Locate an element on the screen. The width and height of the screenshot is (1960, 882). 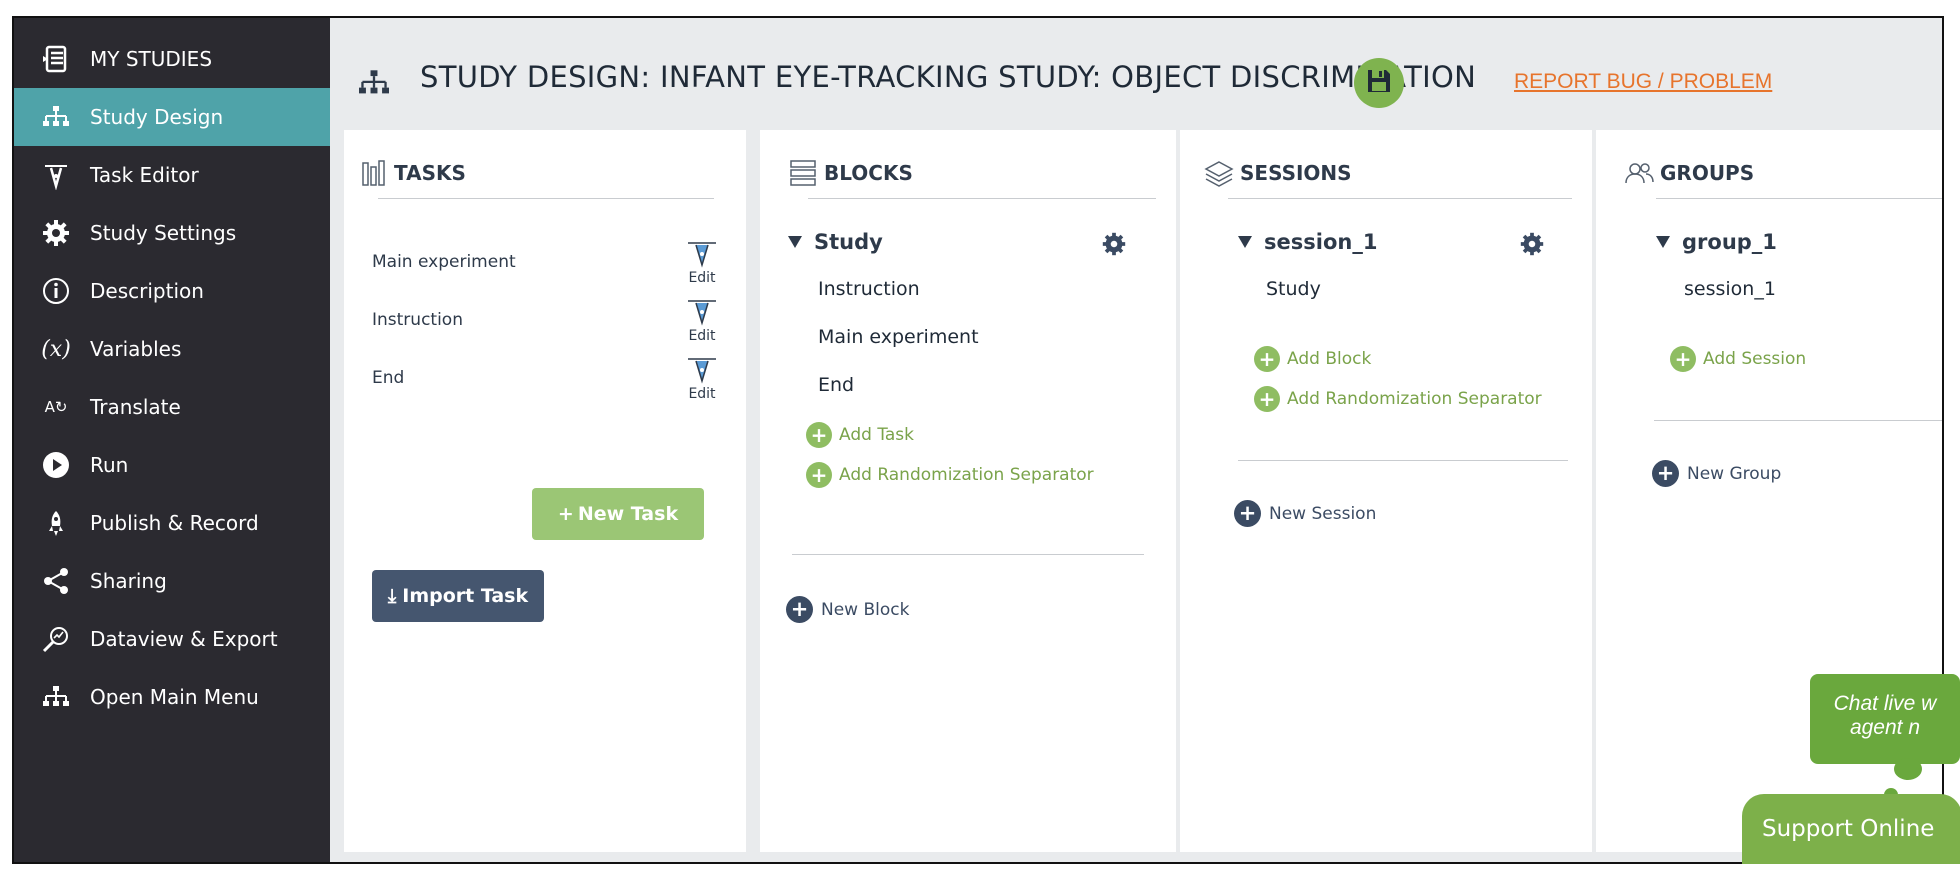
sidebar-item-open-main-menu: Open Main Menu is located at coordinates (172, 697).